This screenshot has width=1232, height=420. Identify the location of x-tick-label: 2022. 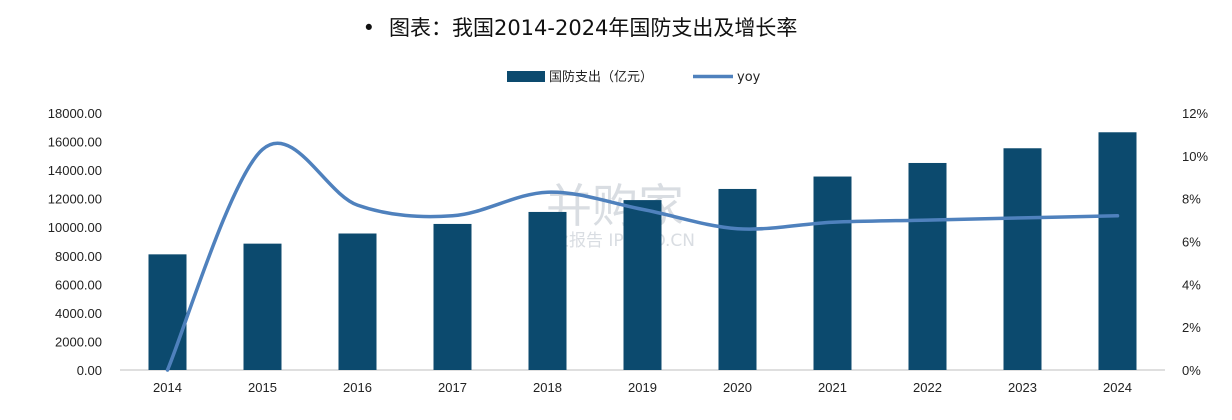
(927, 387).